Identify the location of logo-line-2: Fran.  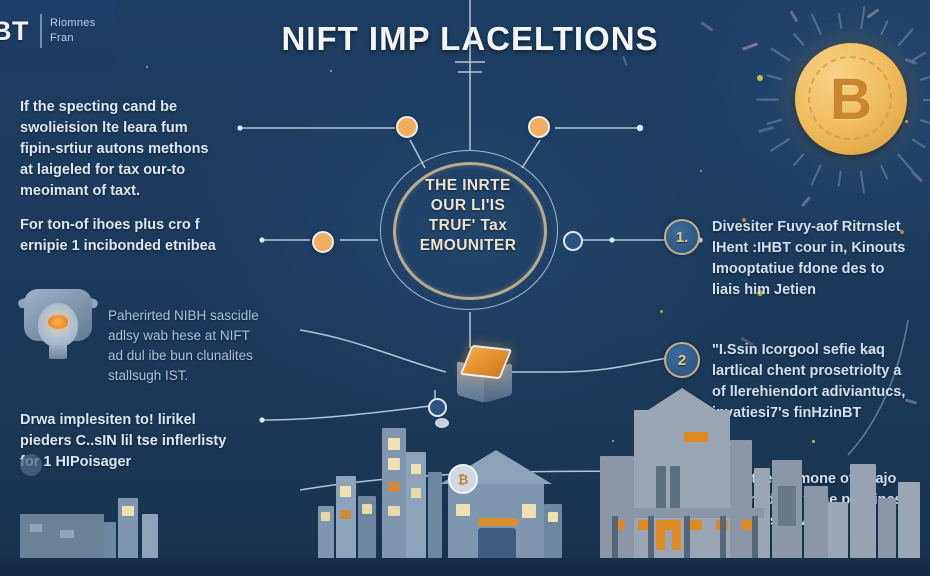
(62, 38).